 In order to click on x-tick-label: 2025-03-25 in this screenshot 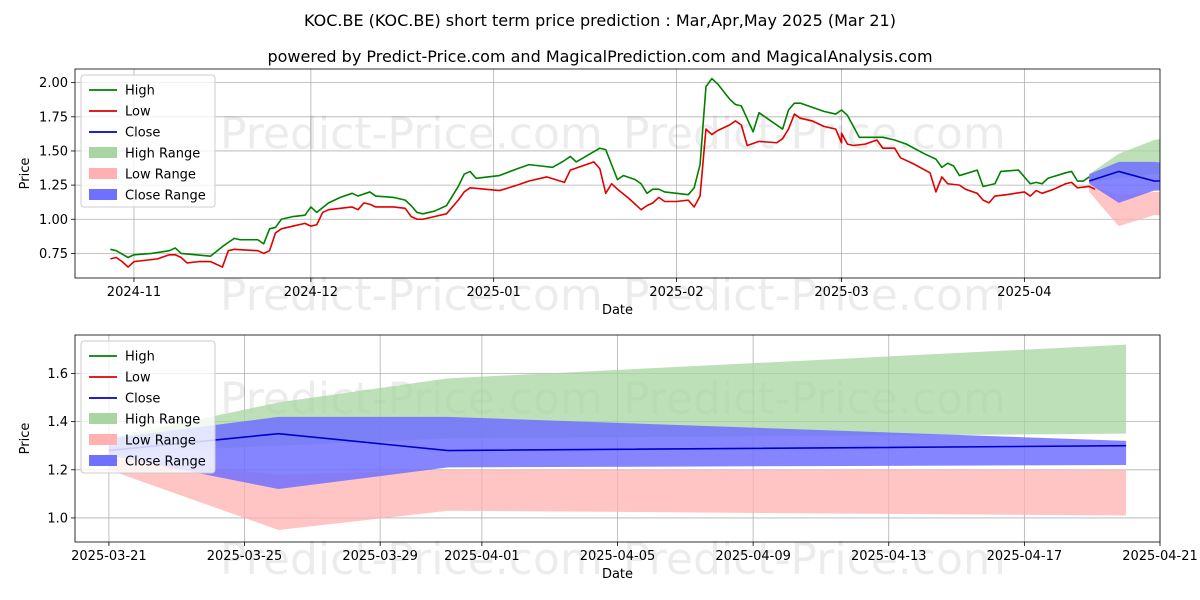, I will do `click(245, 556)`.